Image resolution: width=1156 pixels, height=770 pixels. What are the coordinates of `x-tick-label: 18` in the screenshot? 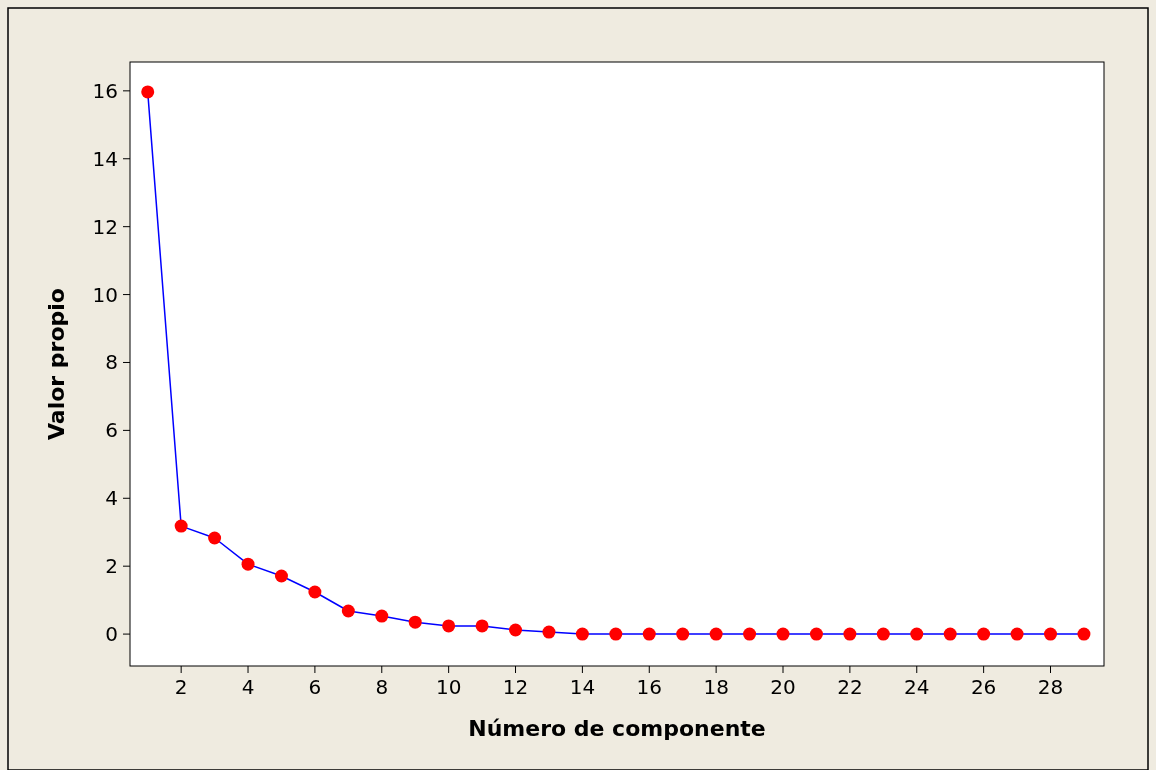 It's located at (716, 687).